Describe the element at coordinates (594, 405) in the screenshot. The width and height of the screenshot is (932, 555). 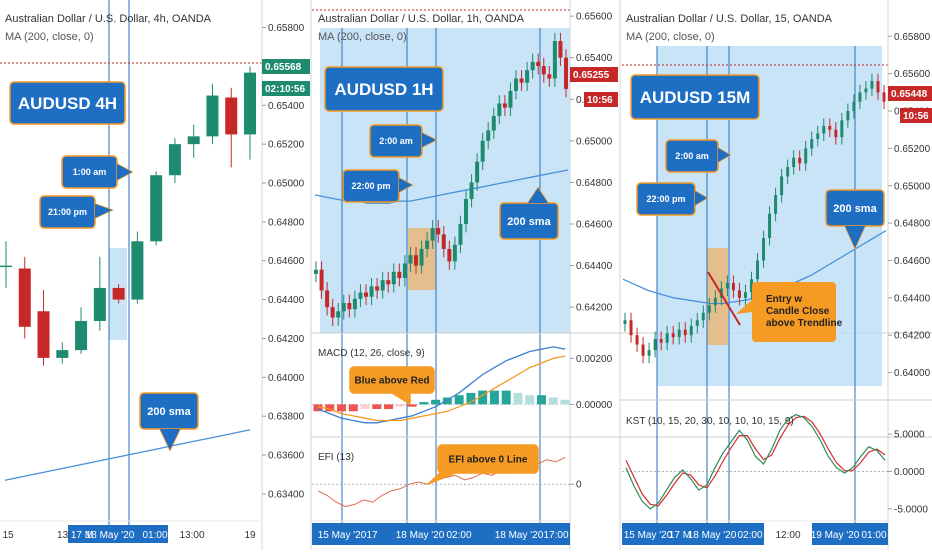
I see `y-axis-macd-tick-label: 0.00000` at that location.